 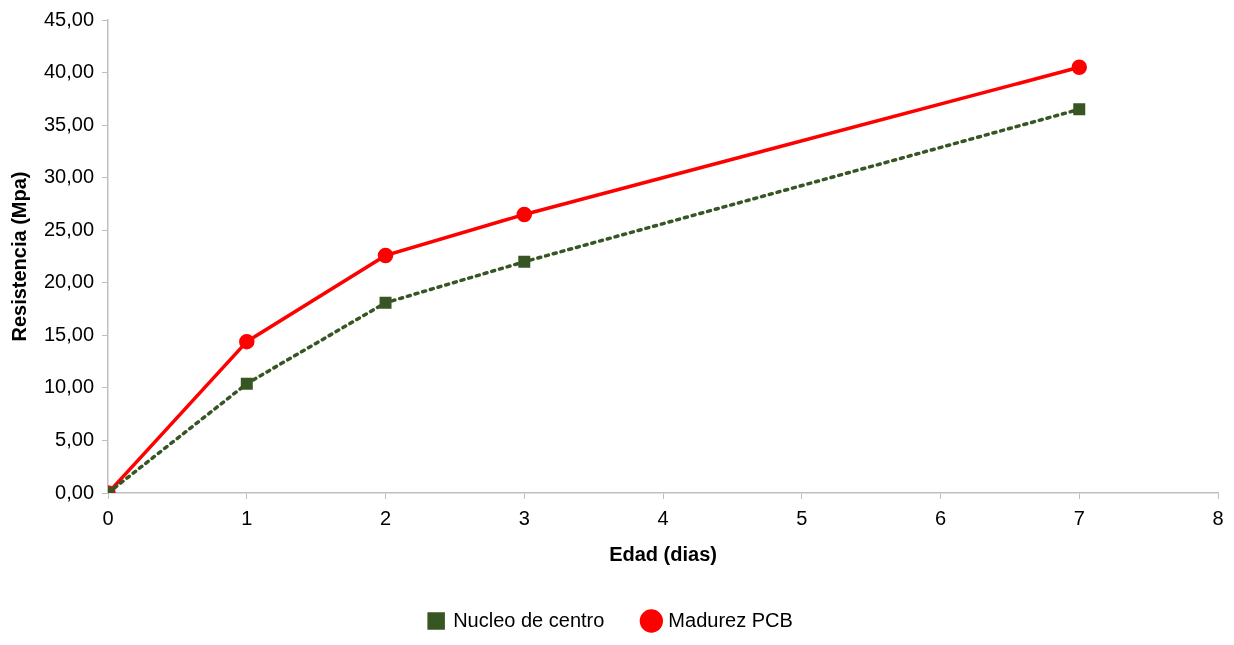 I want to click on x-tick-label: 5, so click(x=802, y=517).